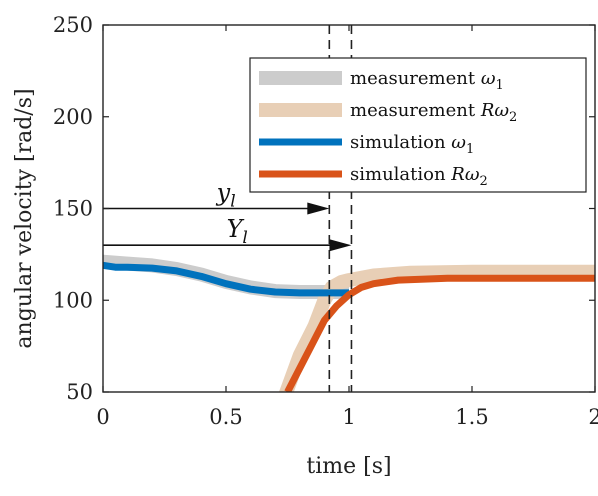 The image size is (598, 496). What do you see at coordinates (348, 466) in the screenshot?
I see `x-axis-label: time [s]` at bounding box center [348, 466].